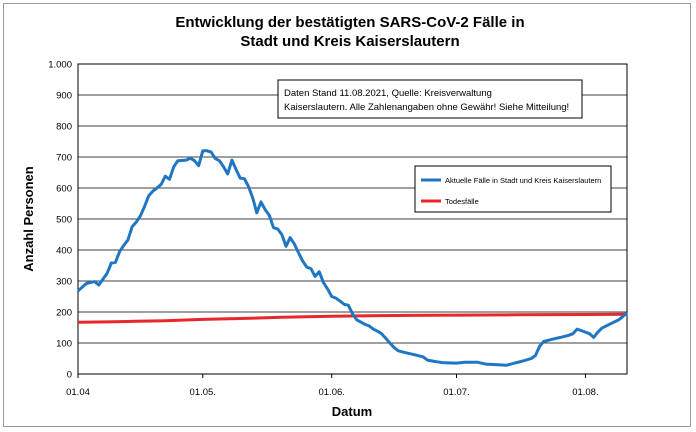 The image size is (696, 432). I want to click on y-tick-label: 800, so click(64, 127).